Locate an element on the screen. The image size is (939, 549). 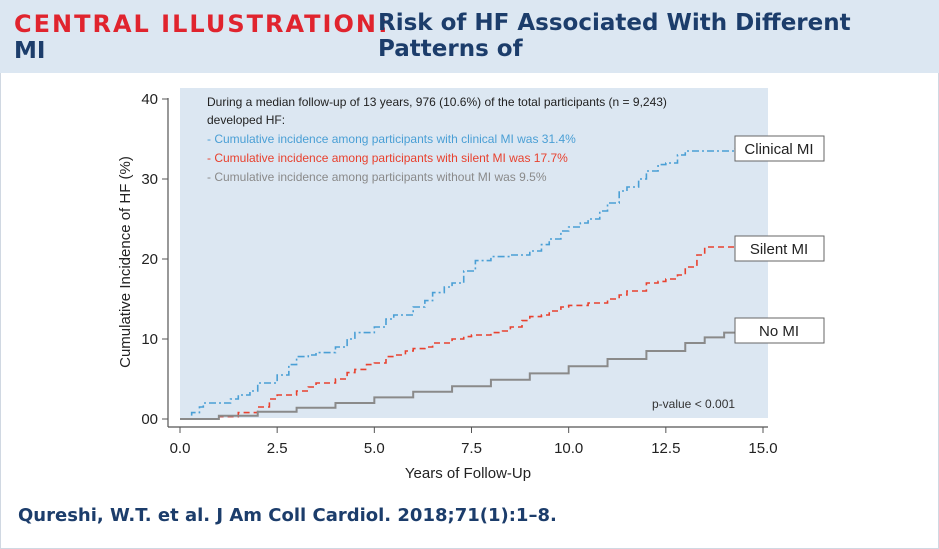
x-tick-label: 7.5 is located at coordinates (471, 448).